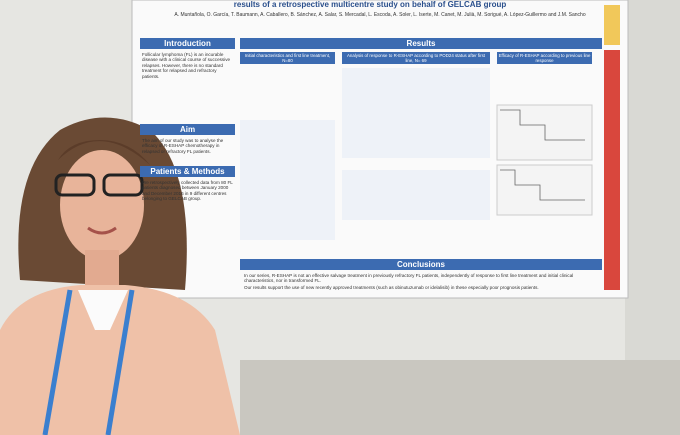 The height and width of the screenshot is (435, 680). I want to click on undershirt, so click(103, 310).